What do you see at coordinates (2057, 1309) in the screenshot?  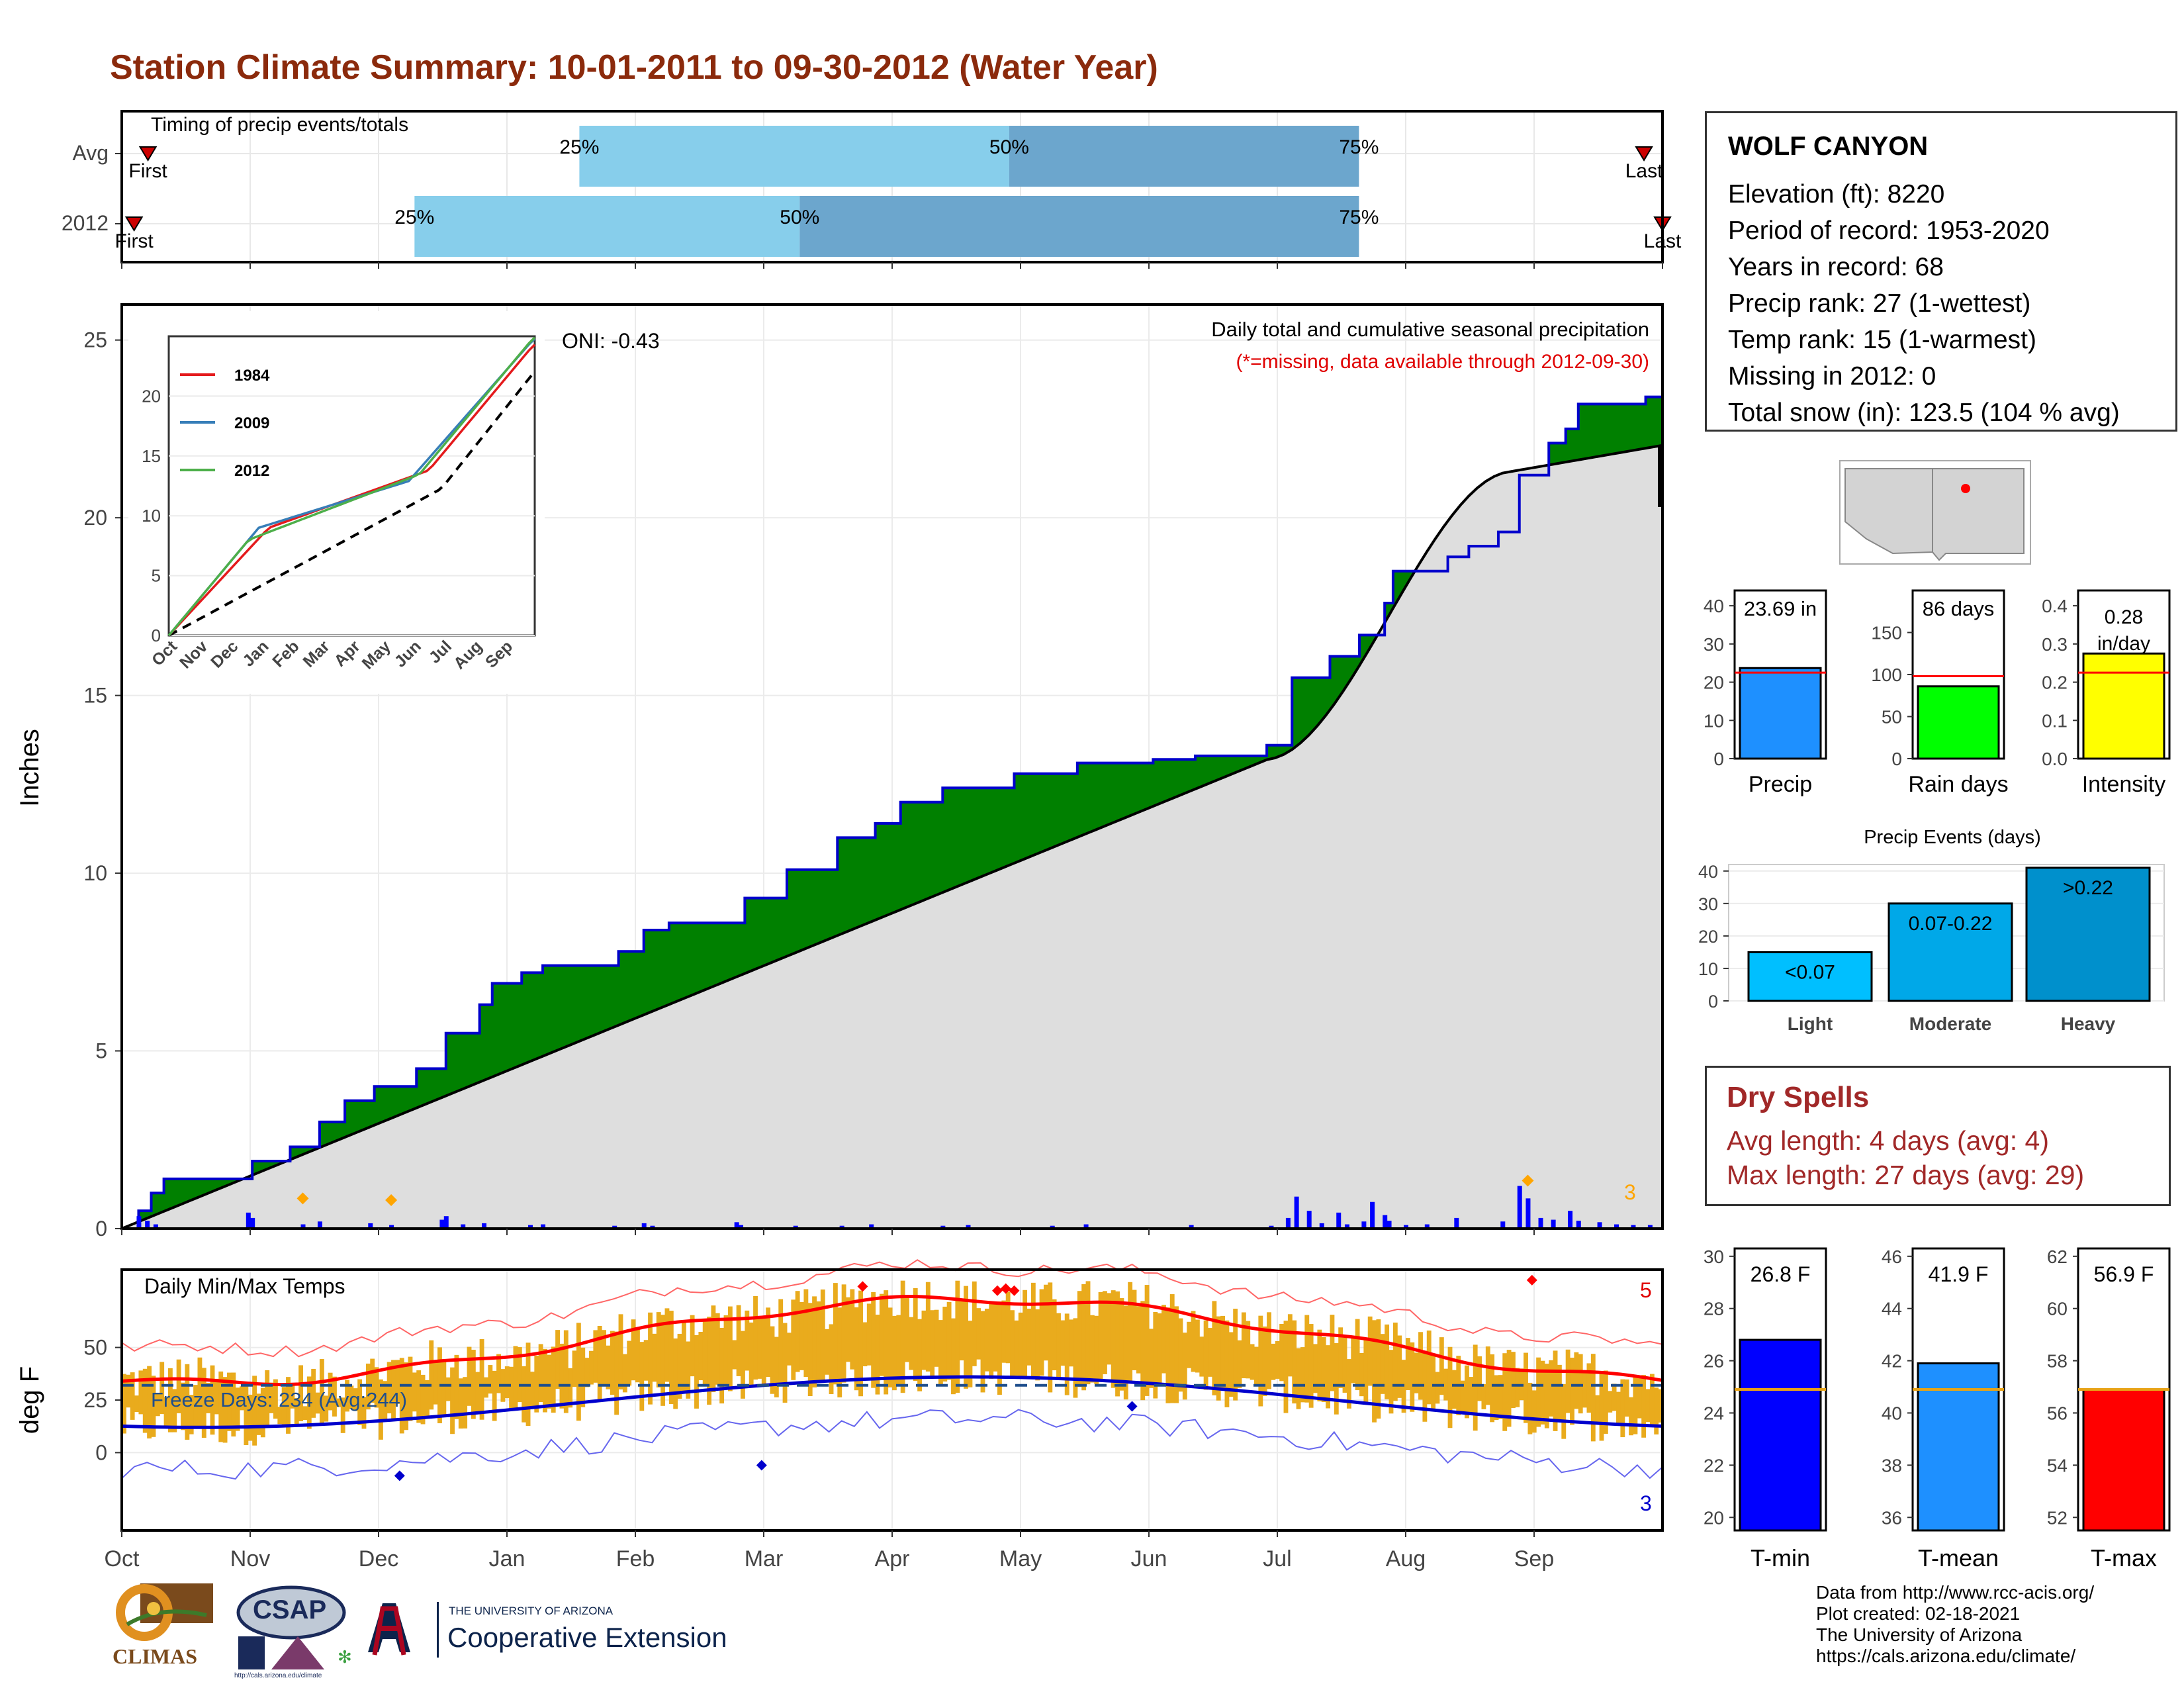 I see `temp-summary-y-tick-label: 60` at bounding box center [2057, 1309].